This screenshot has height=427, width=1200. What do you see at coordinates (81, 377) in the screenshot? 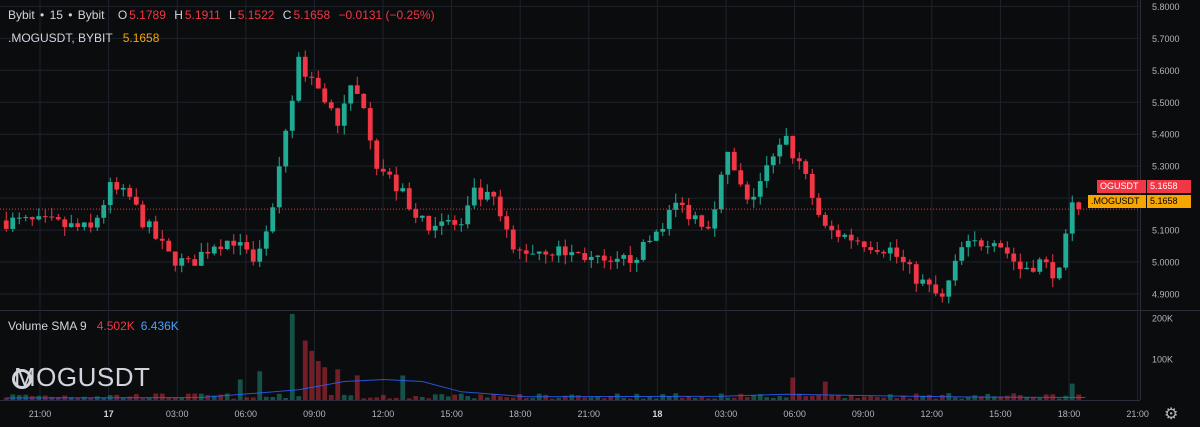
I see `symbol-watermark: MOGUSDT` at bounding box center [81, 377].